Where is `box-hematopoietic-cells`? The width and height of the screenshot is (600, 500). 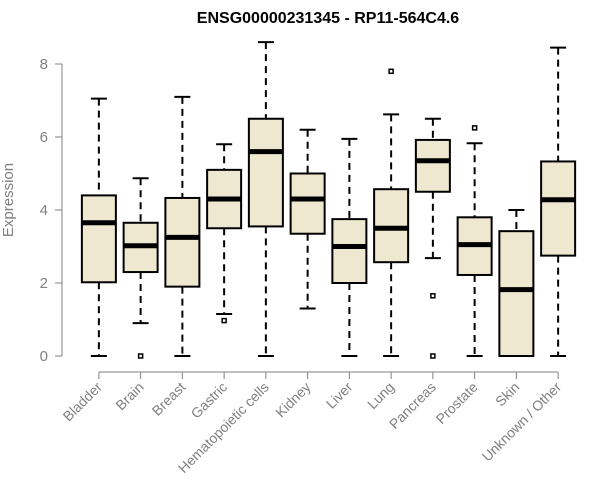 box-hematopoietic-cells is located at coordinates (265, 199).